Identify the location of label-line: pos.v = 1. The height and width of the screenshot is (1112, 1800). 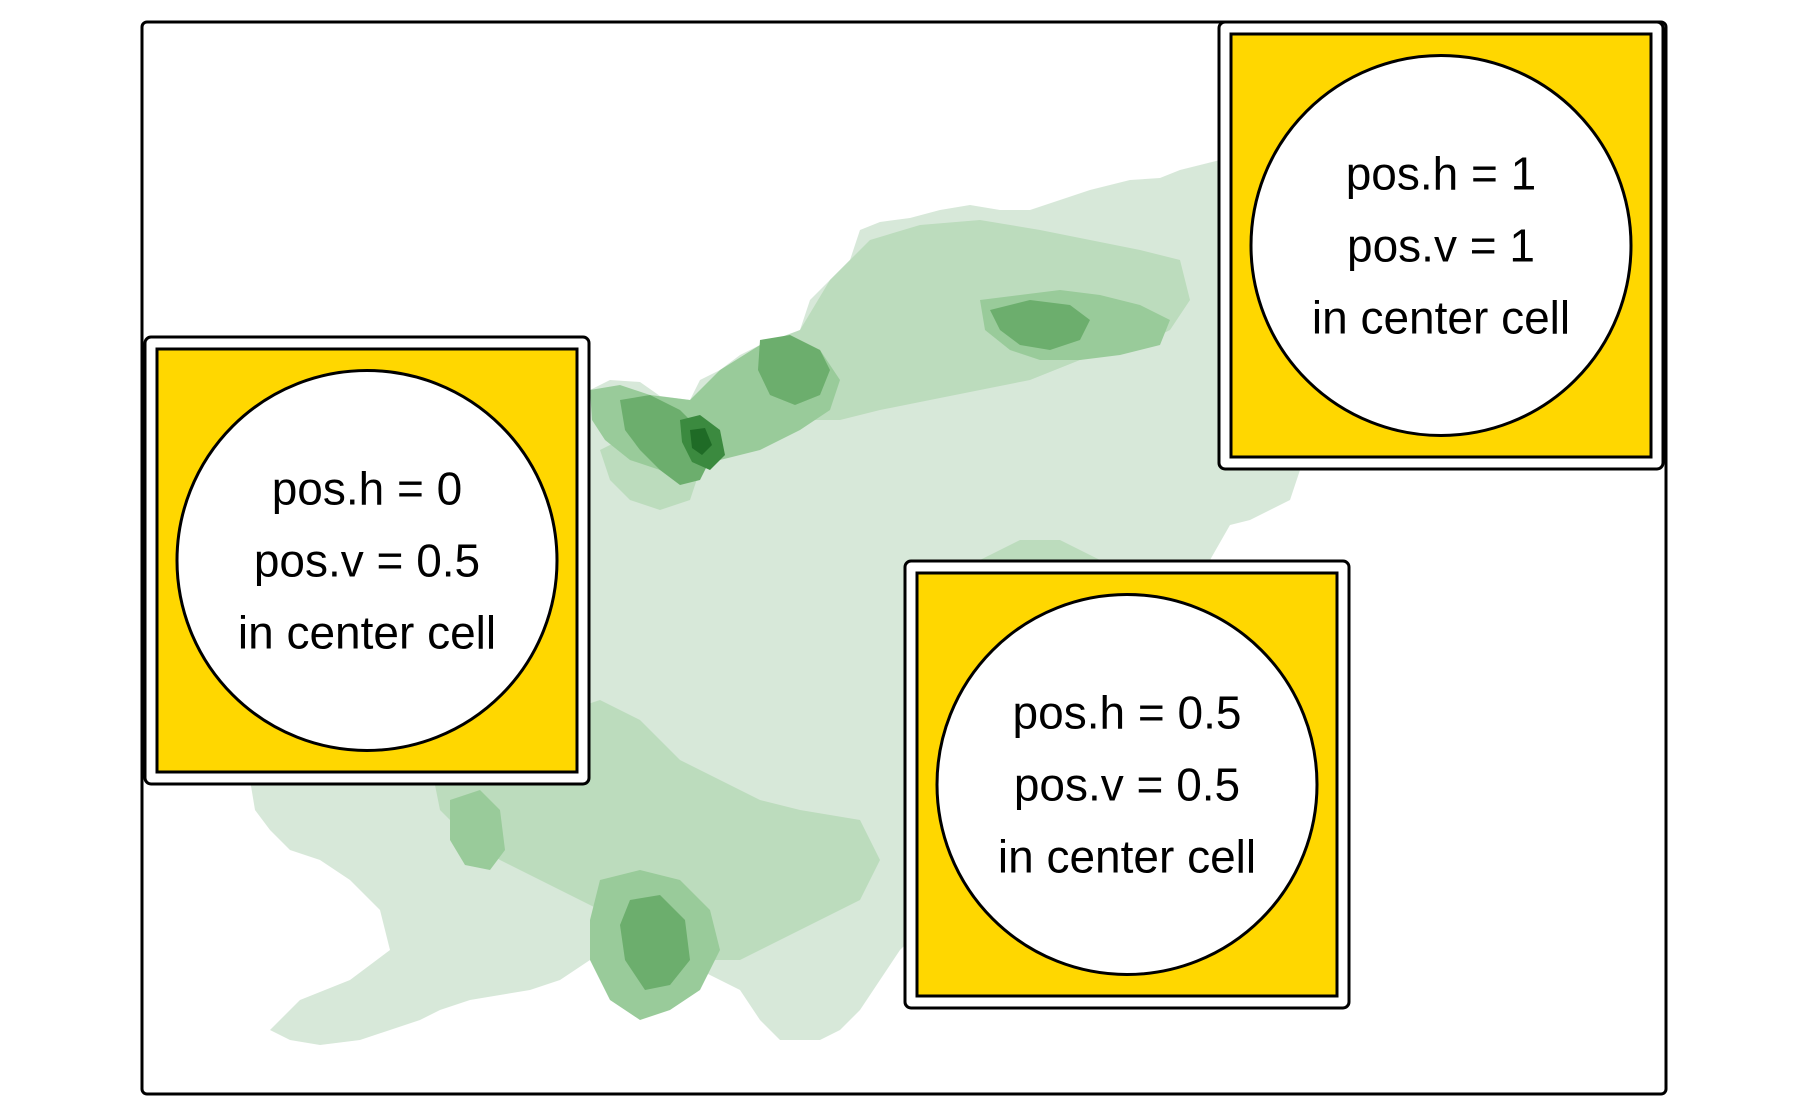
(1441, 246).